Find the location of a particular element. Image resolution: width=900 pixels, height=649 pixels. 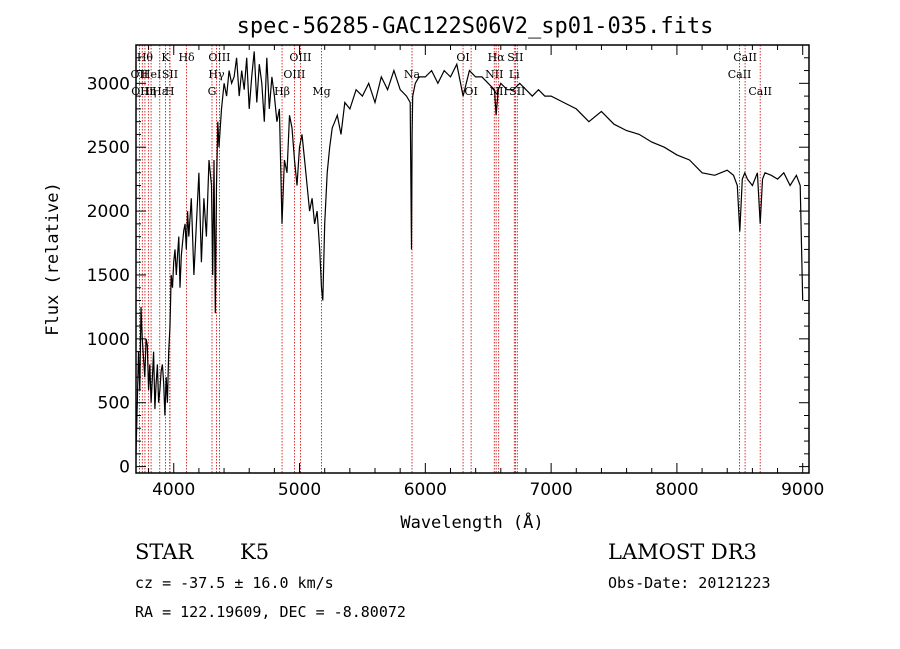

line-marker-label-19: OI is located at coordinates (470, 91).